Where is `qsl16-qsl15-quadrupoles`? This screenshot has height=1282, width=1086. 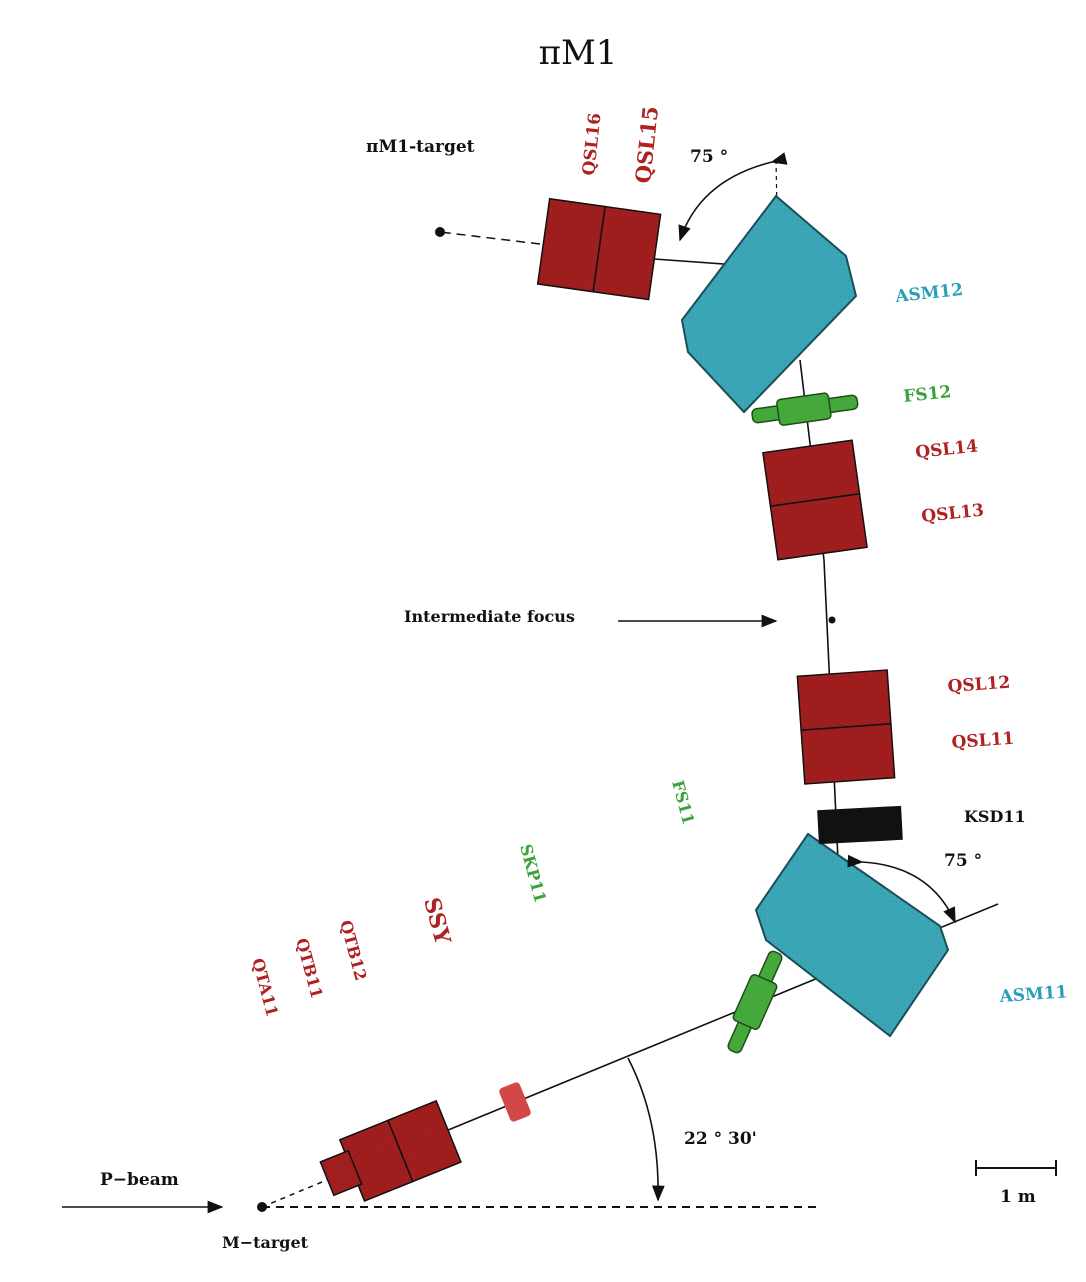 qsl16-qsl15-quadrupoles is located at coordinates (599, 249).